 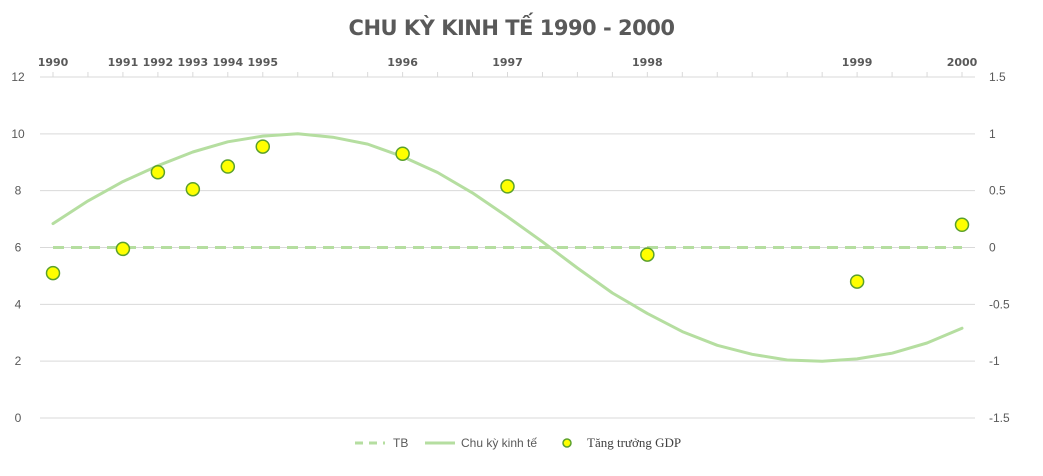 I want to click on left-tick-label: 6, so click(x=18, y=248).